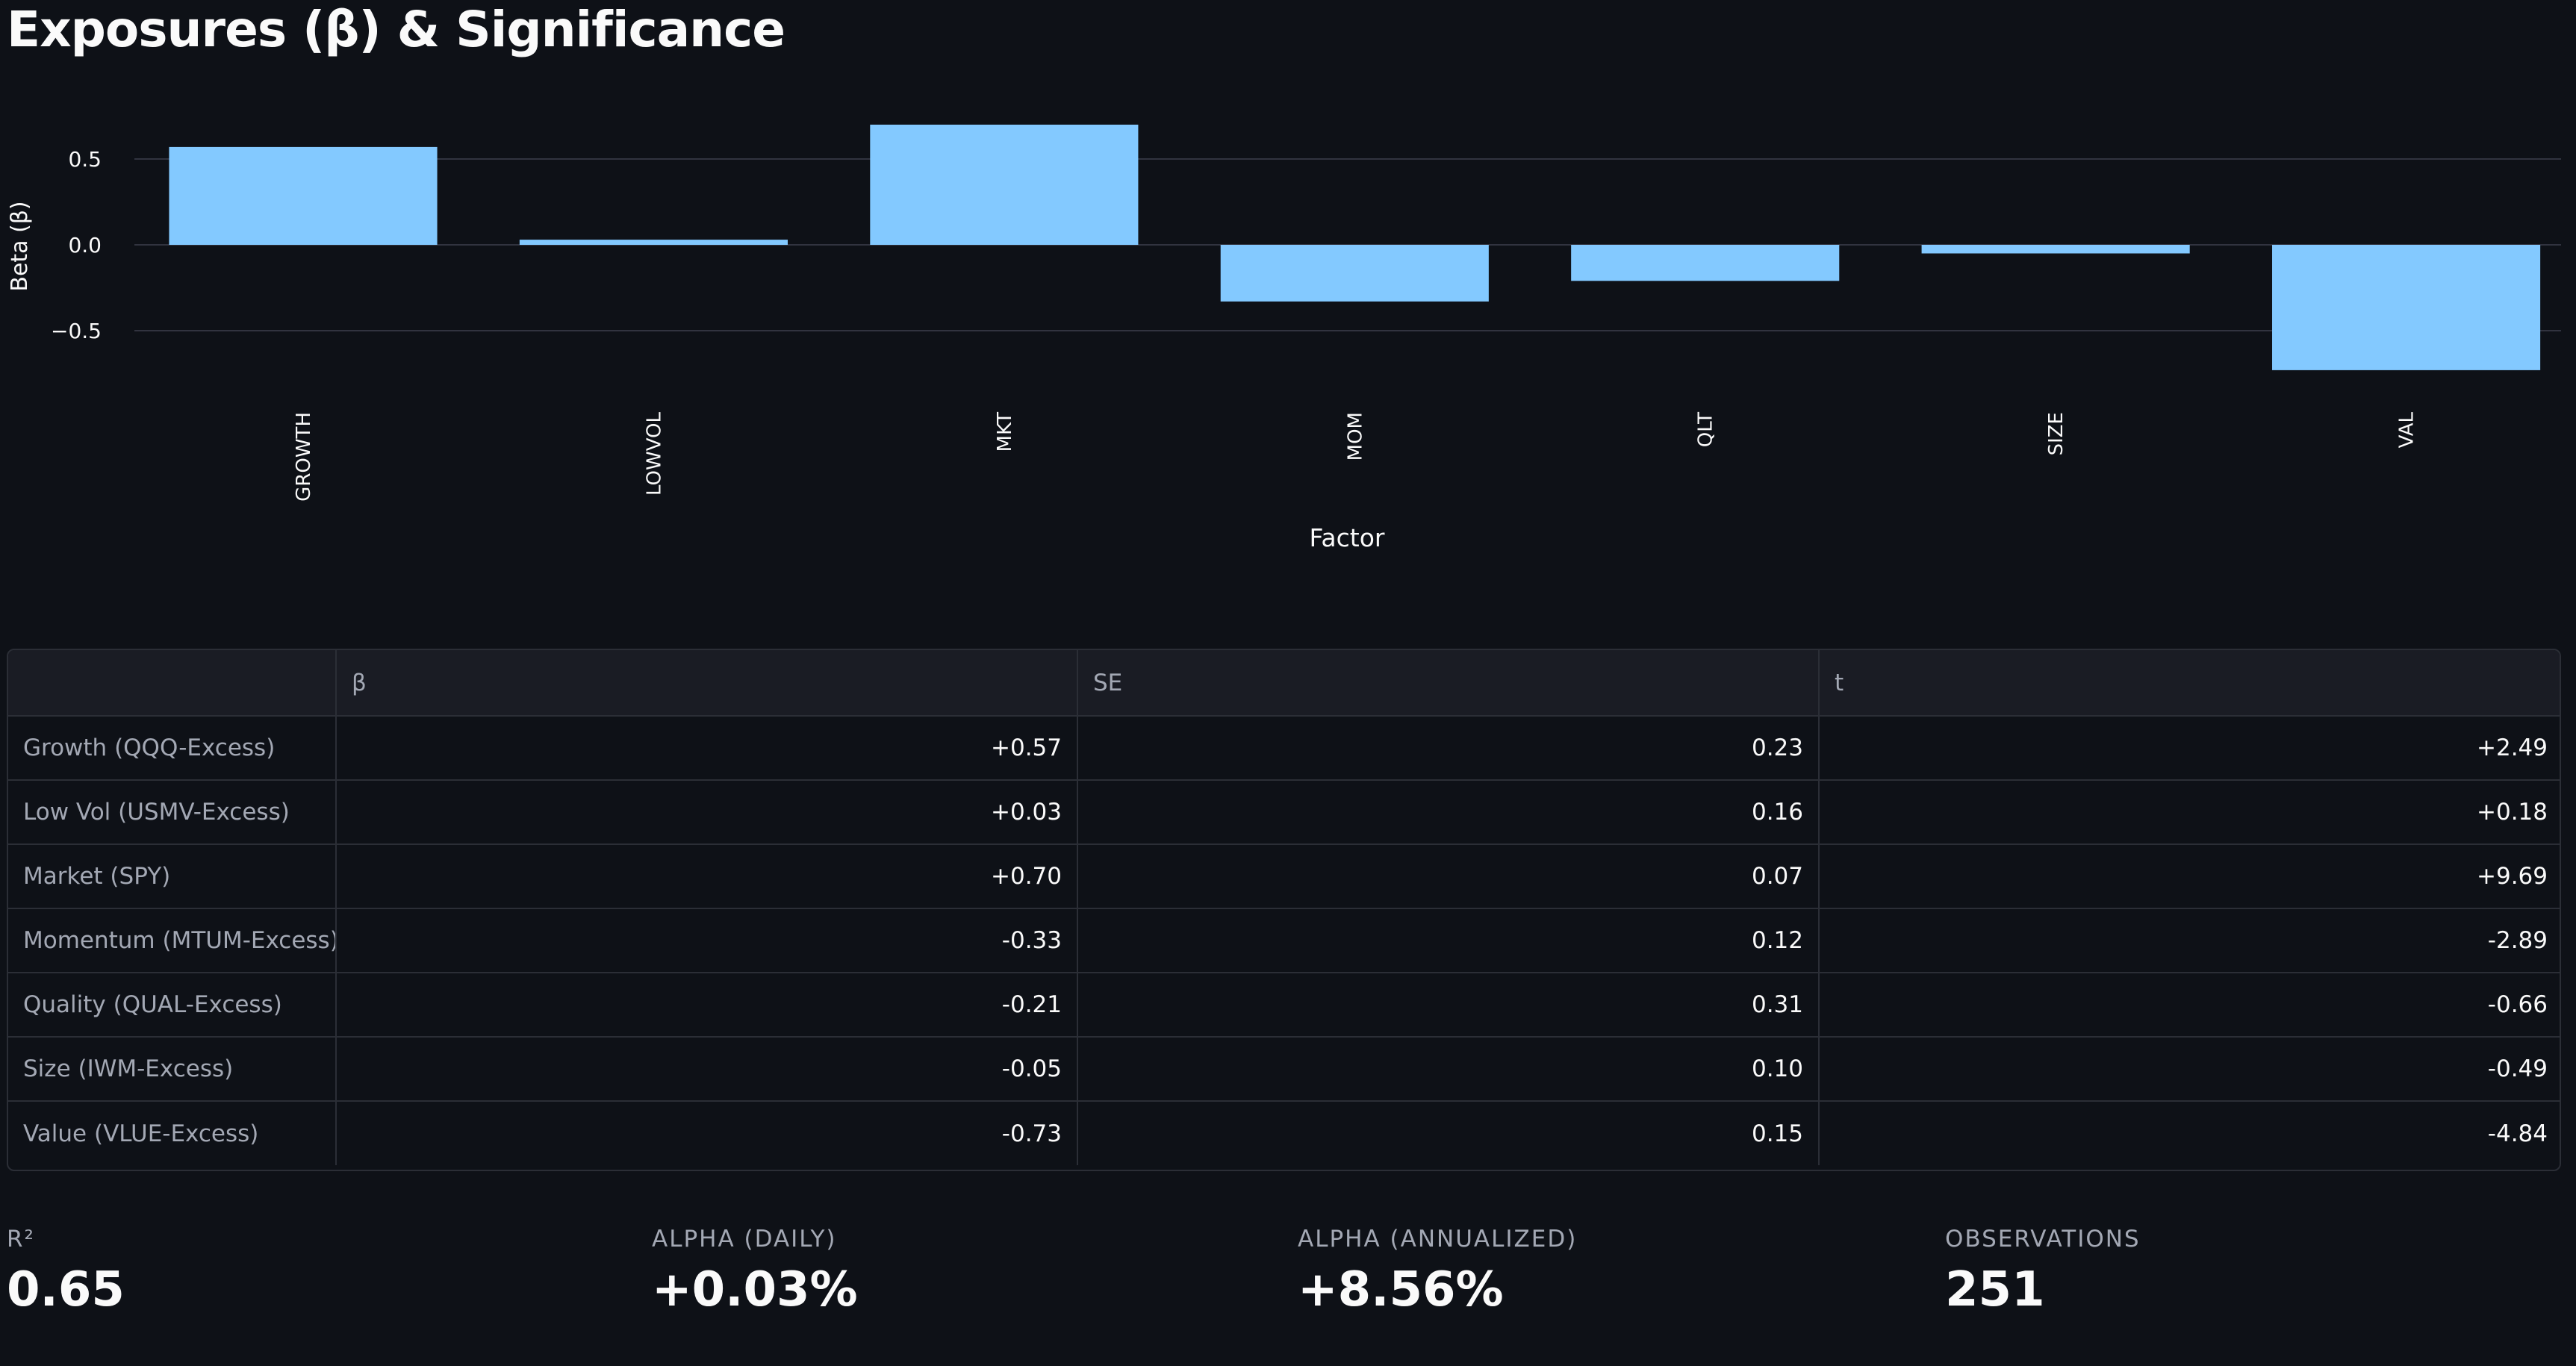  I want to click on x-tick-label: SIZE, so click(2056, 434).